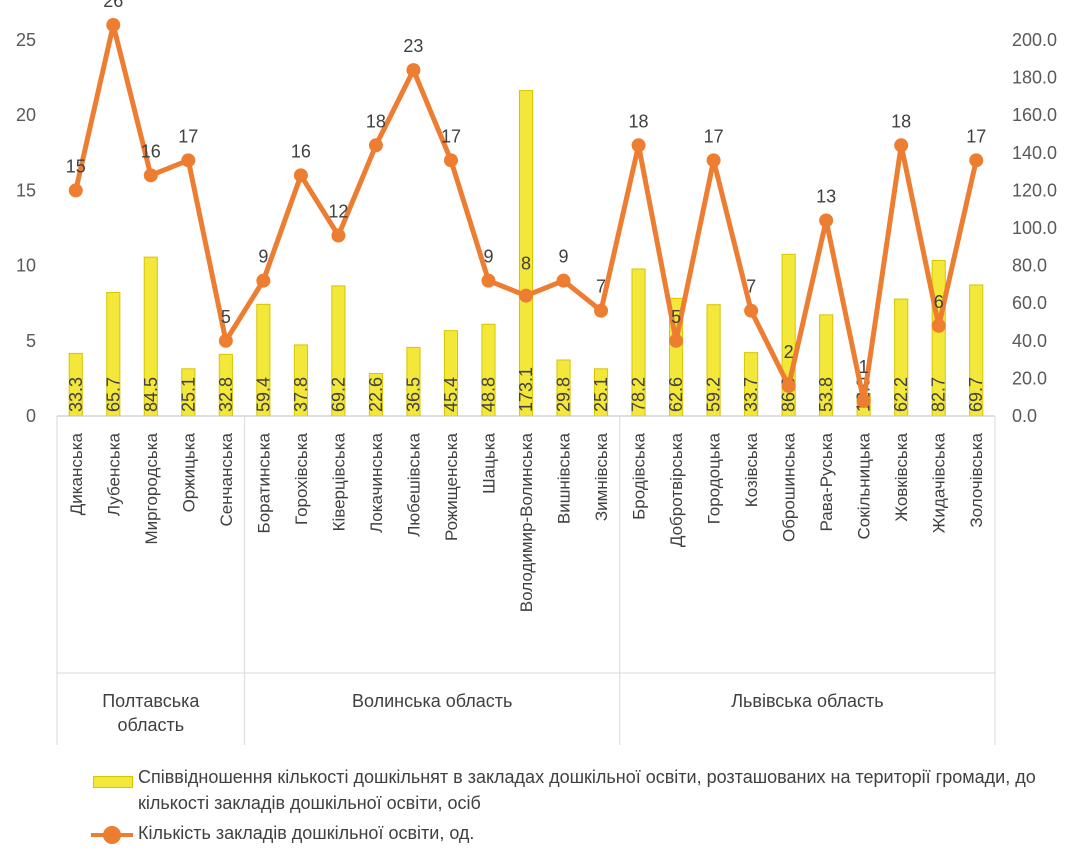 This screenshot has width=1072, height=865. Describe the element at coordinates (113, 394) in the screenshot. I see `bar-value-label: 65.7` at that location.